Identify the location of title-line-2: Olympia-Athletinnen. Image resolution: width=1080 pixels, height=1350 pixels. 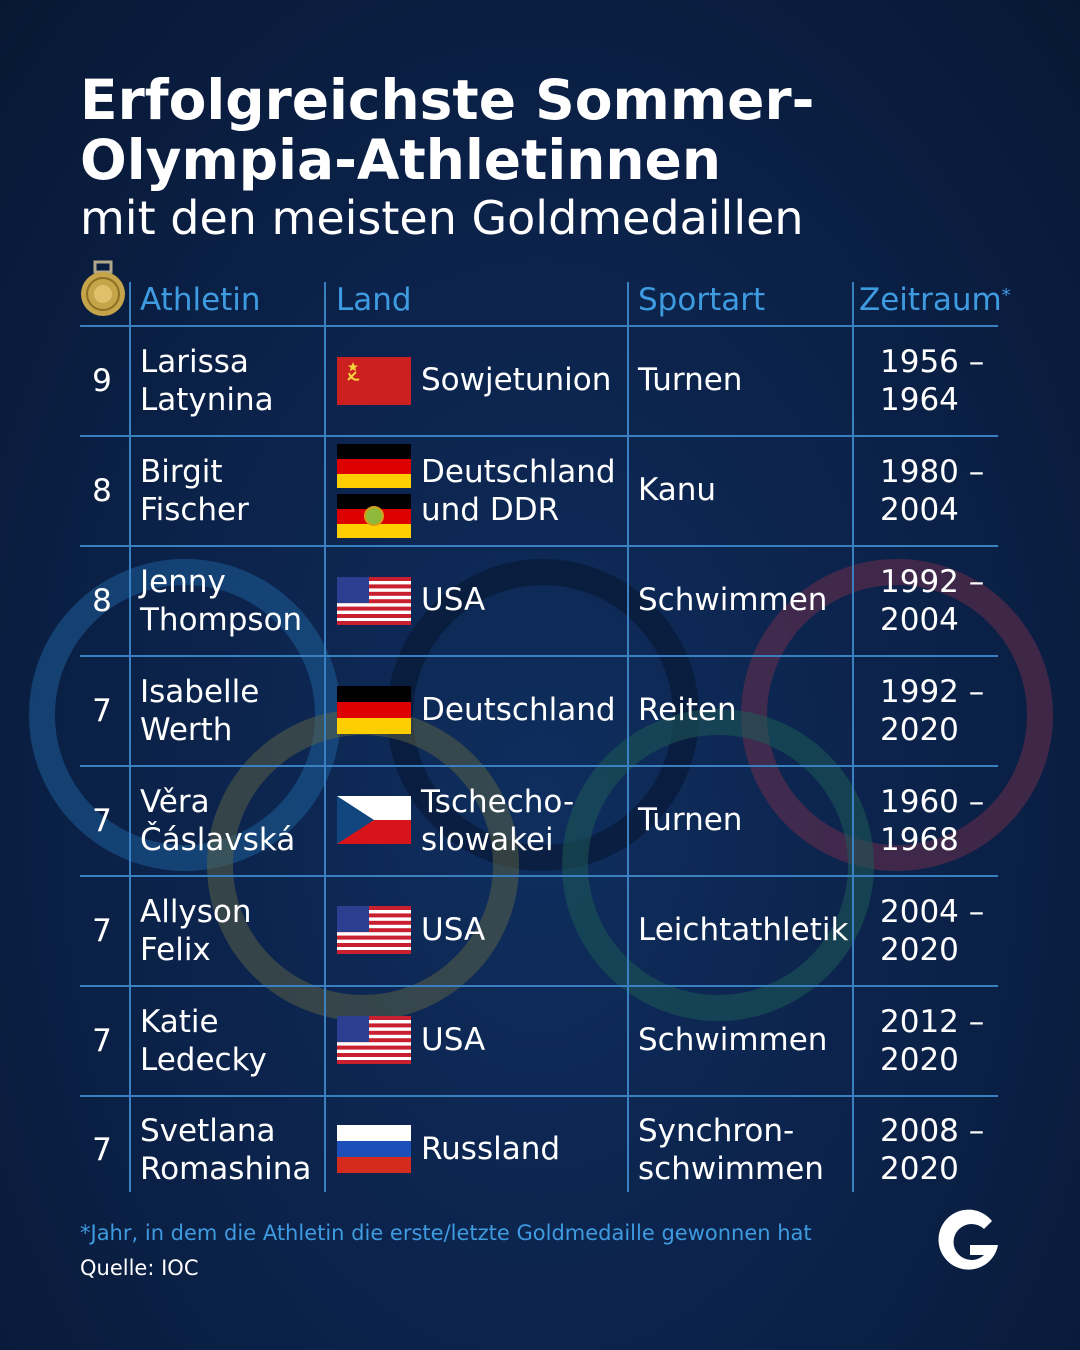
(401, 160).